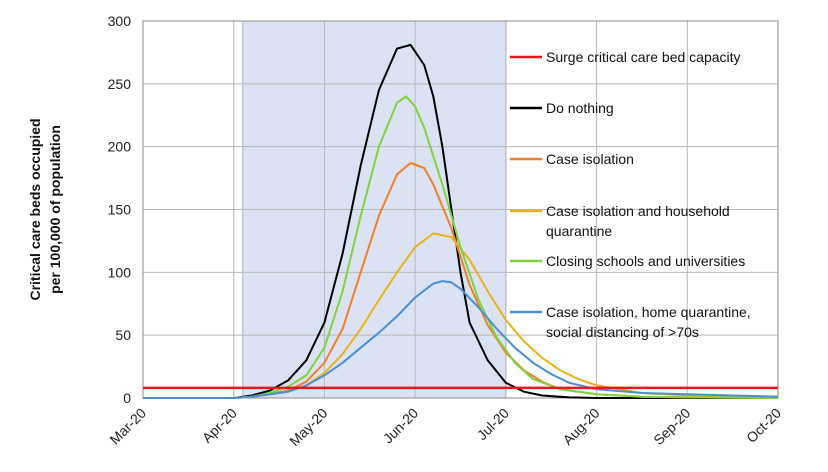  Describe the element at coordinates (580, 426) in the screenshot. I see `x-tick-label: Aug-20` at that location.